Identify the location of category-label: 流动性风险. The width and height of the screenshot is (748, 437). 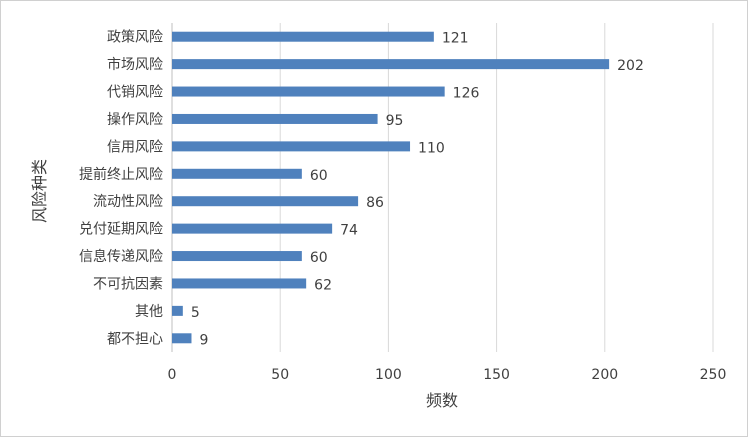
(128, 202).